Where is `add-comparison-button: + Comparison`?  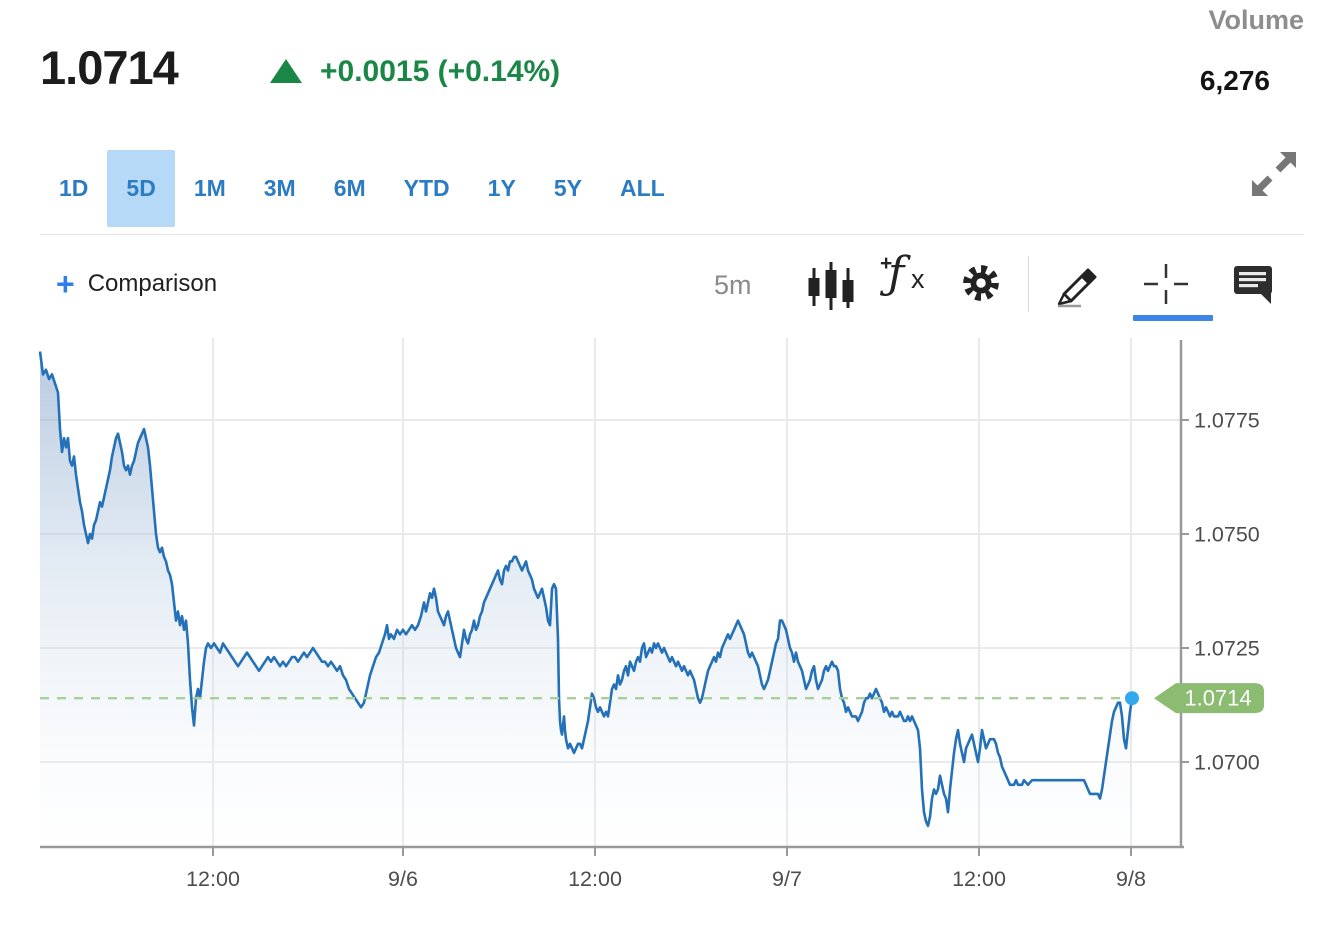 add-comparison-button: + Comparison is located at coordinates (136, 284).